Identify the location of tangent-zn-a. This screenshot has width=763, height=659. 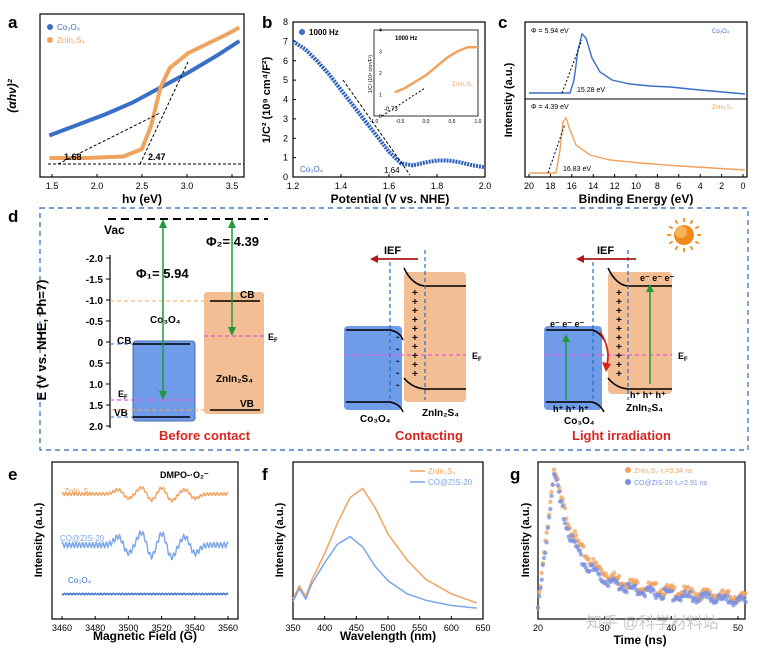
(164, 113).